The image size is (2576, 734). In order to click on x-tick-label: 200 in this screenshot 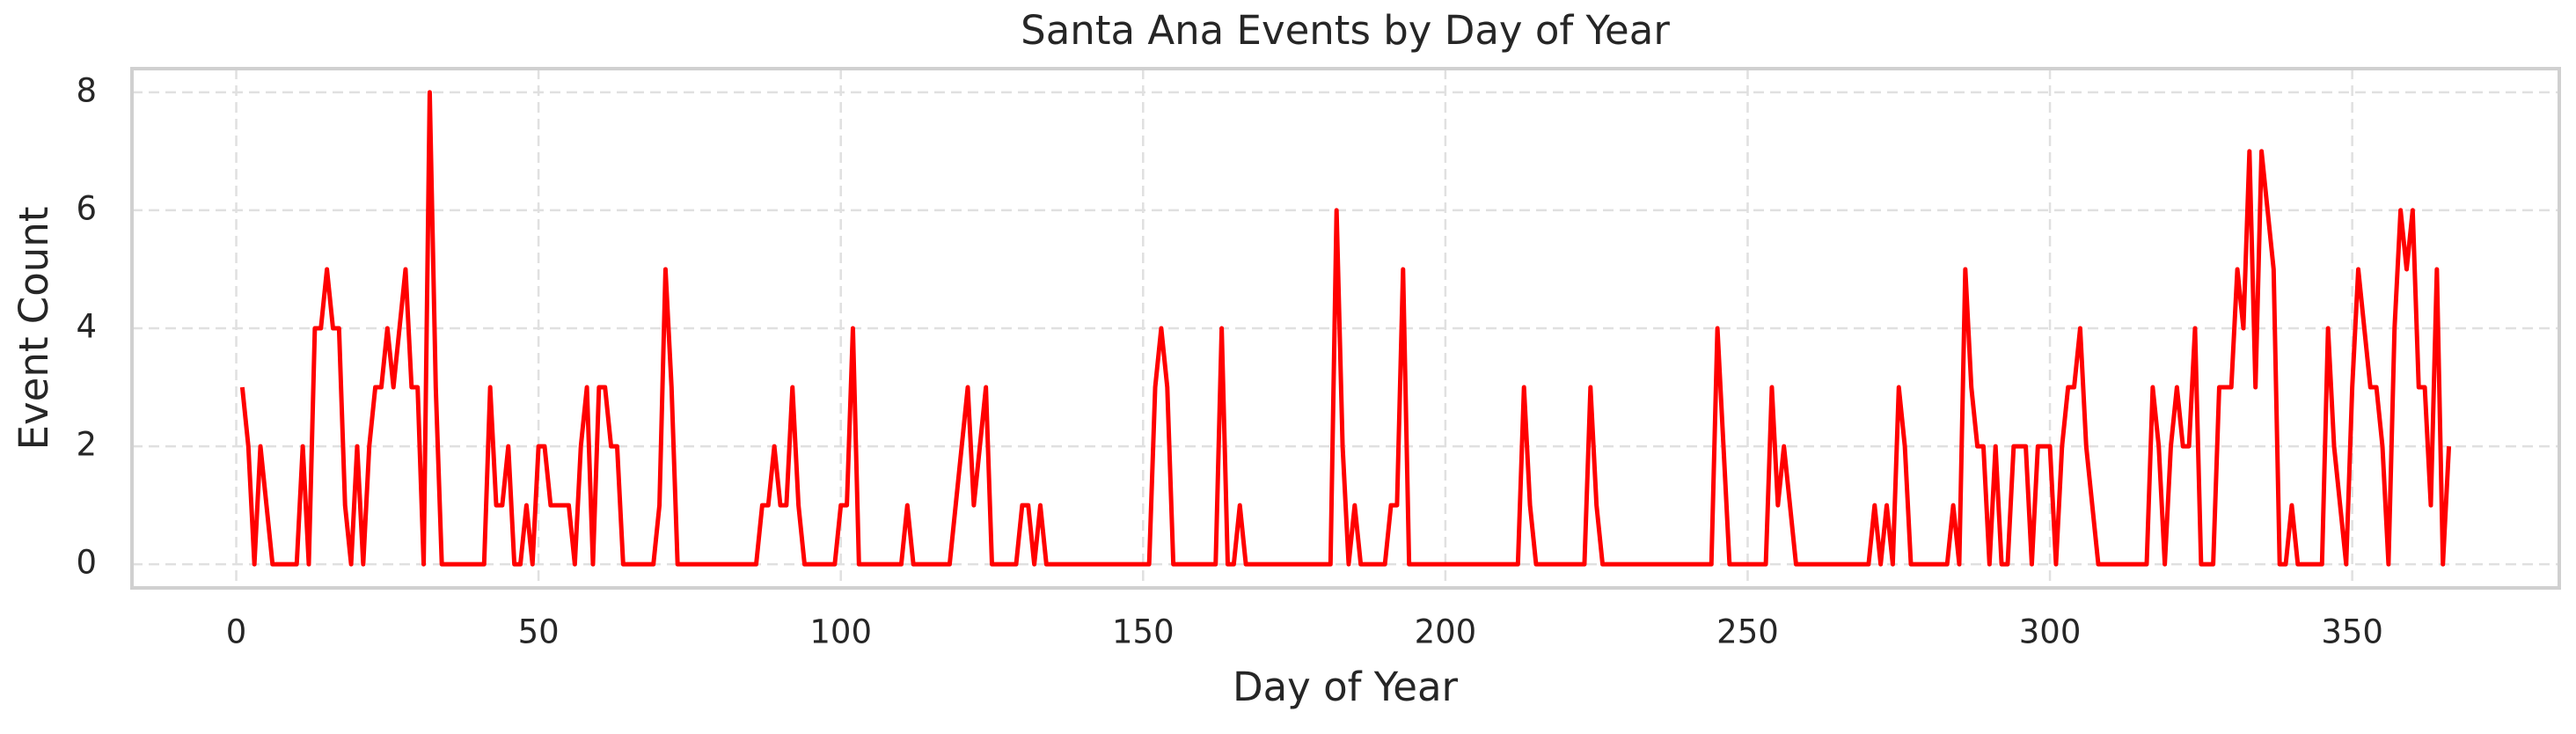, I will do `click(1446, 632)`.